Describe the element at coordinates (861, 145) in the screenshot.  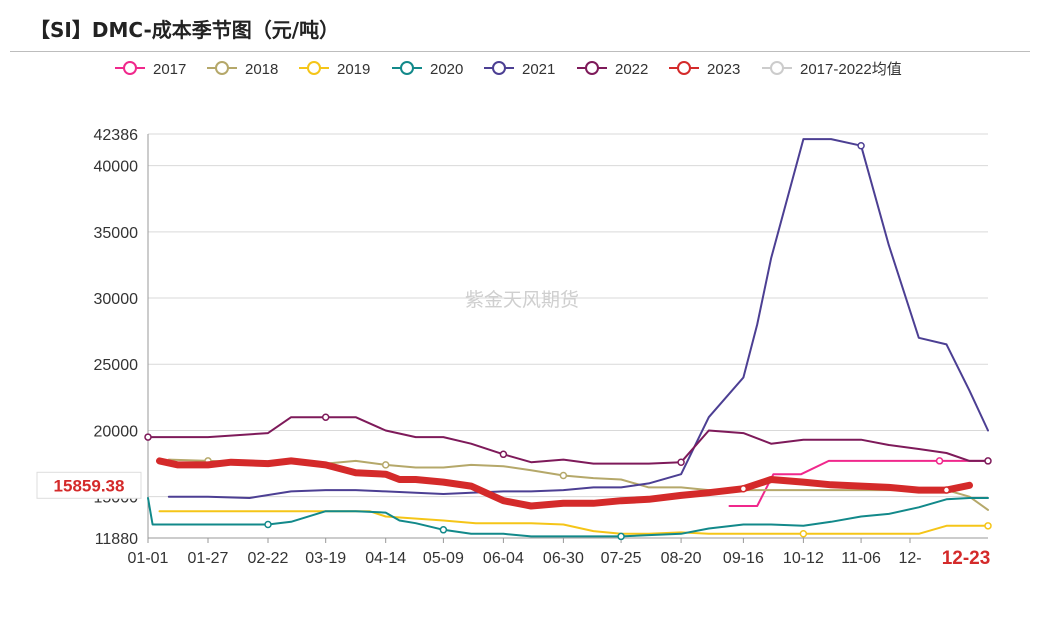
I see `series-marker-2021` at that location.